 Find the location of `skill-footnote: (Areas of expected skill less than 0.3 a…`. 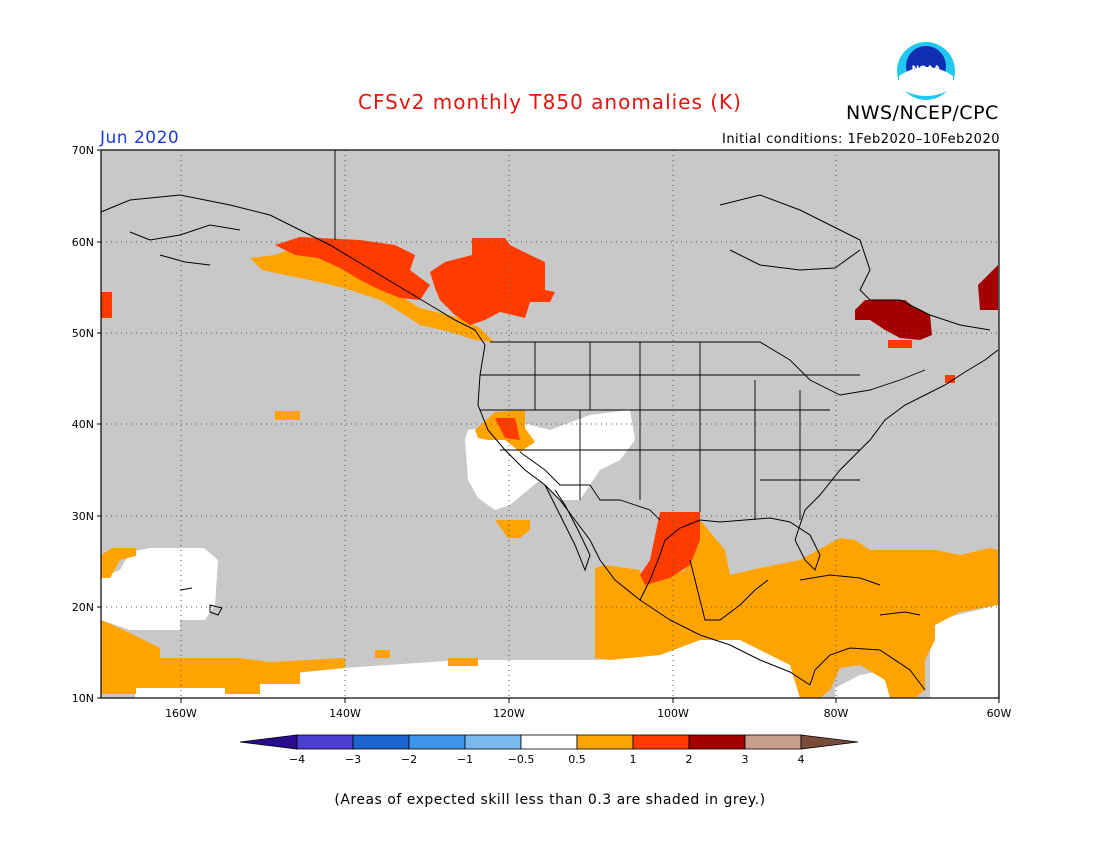

skill-footnote: (Areas of expected skill less than 0.3 a… is located at coordinates (550, 800).